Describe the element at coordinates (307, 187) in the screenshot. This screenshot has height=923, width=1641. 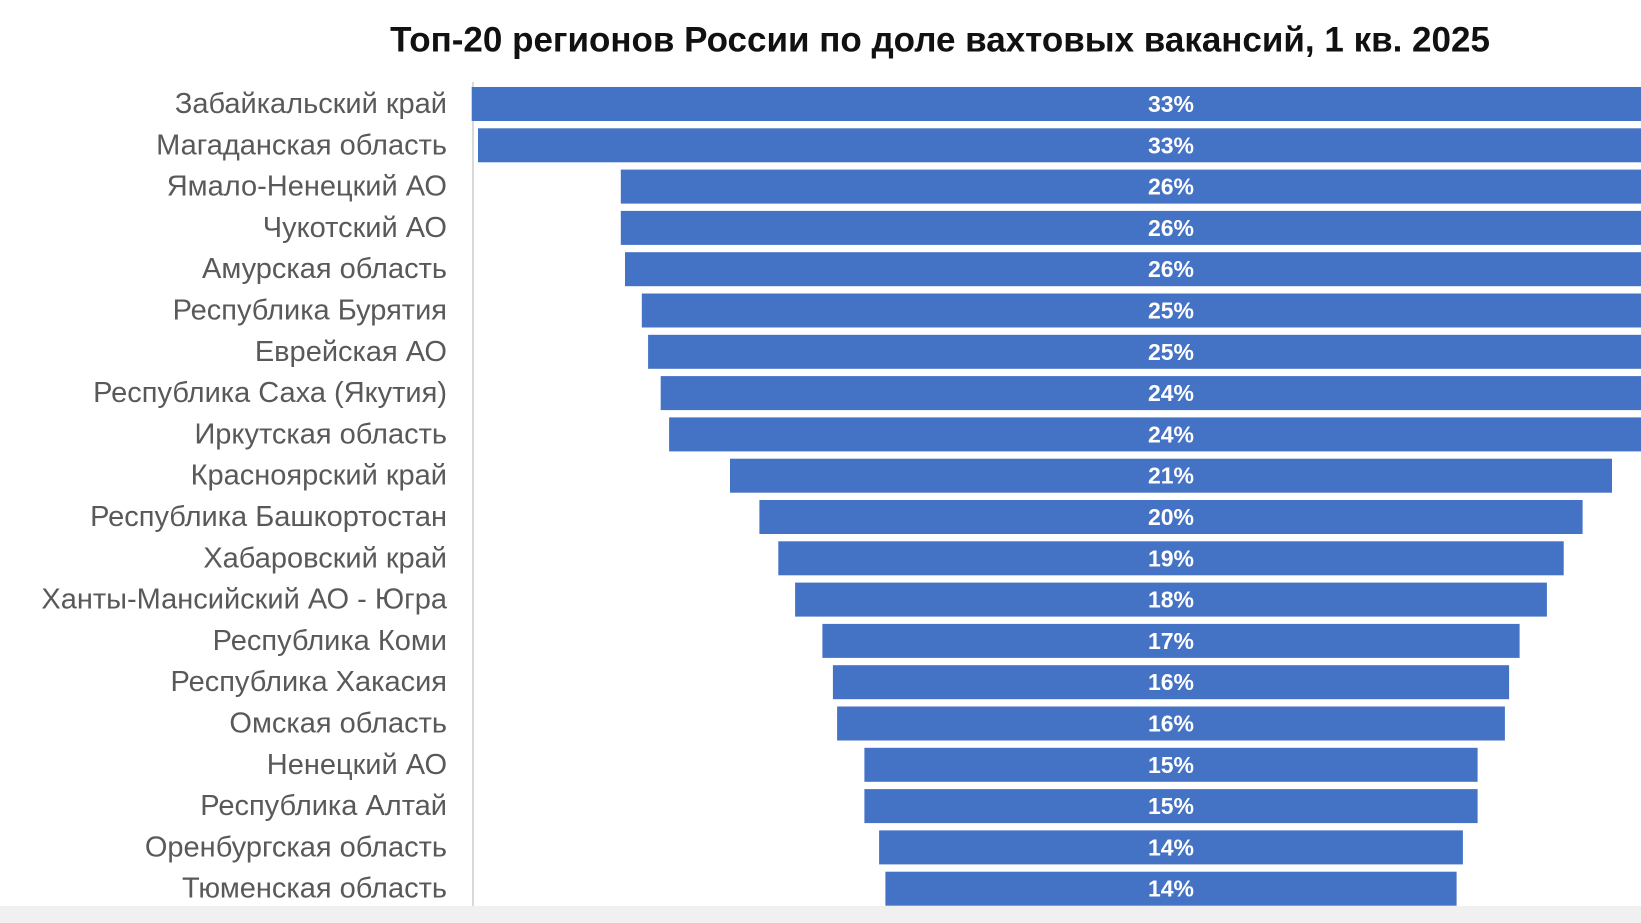
I see `category-label: Ямало-Ненецкий АО` at that location.